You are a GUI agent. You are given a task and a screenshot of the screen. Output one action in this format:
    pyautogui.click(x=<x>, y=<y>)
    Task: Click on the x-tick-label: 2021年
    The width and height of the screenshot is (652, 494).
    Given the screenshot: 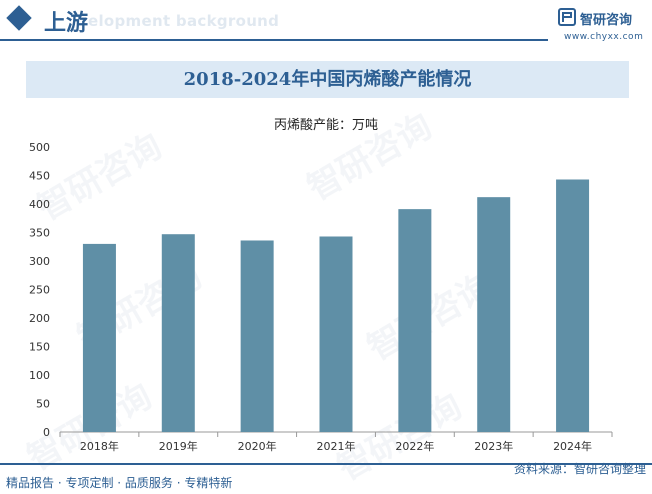 What is the action you would take?
    pyautogui.click(x=336, y=446)
    